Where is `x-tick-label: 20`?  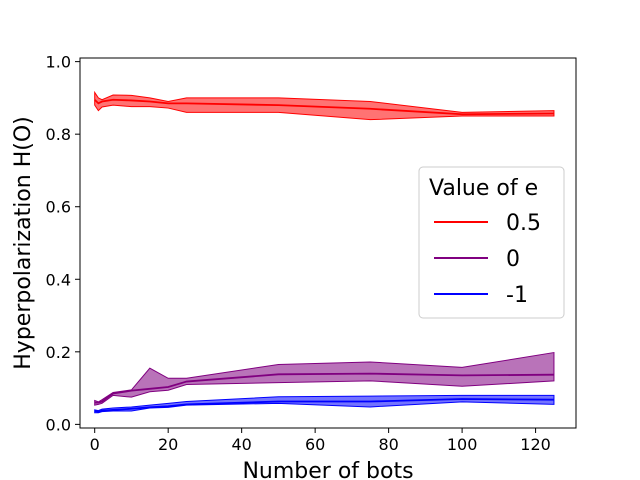 x-tick-label: 20 is located at coordinates (168, 444).